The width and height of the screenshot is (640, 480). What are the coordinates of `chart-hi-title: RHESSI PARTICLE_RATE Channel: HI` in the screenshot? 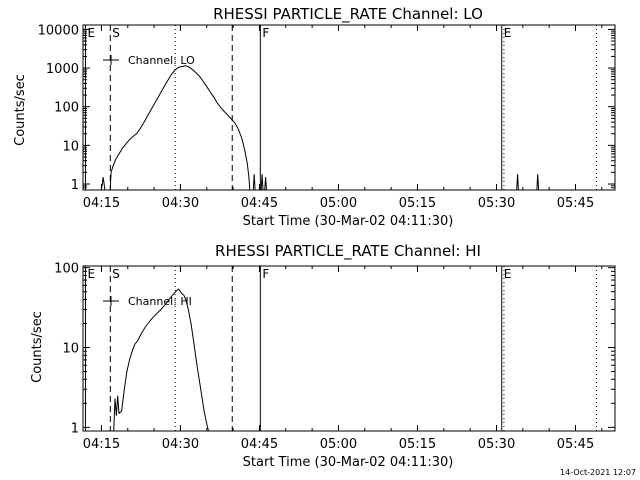 It's located at (348, 251).